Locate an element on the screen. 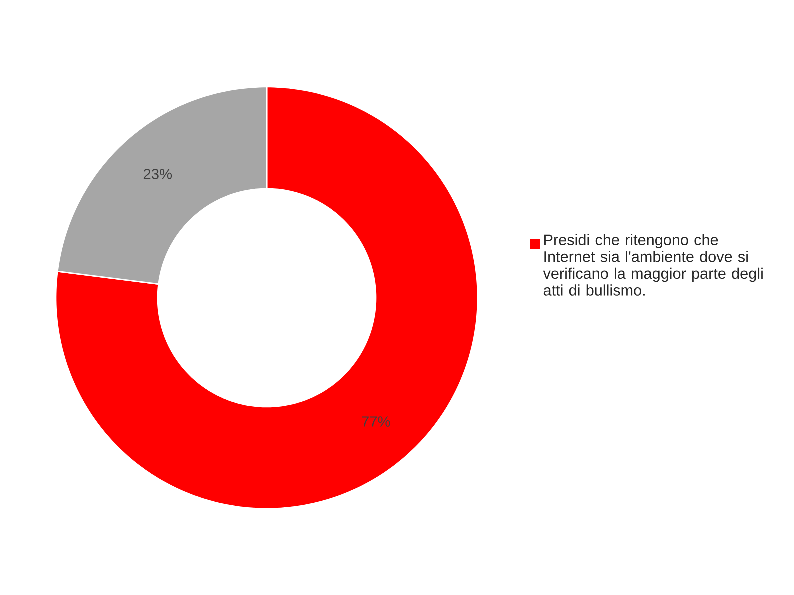 Image resolution: width=794 pixels, height=595 pixels. legend-label: Presidi che ritengono che Internet sia l'ambiente dove si verificano la maggior parte degli atti di bullismo. is located at coordinates (653, 265).